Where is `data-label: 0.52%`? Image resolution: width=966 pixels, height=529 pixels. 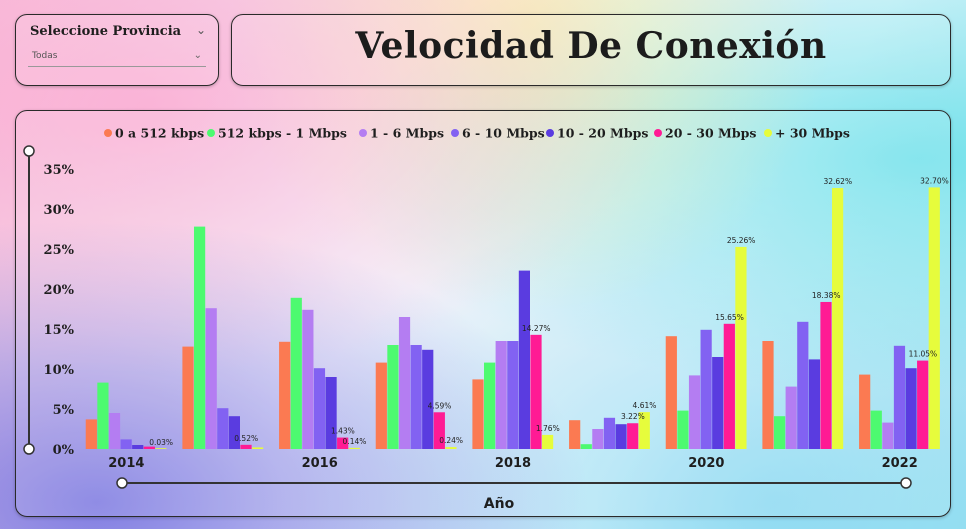 data-label: 0.52% is located at coordinates (246, 438).